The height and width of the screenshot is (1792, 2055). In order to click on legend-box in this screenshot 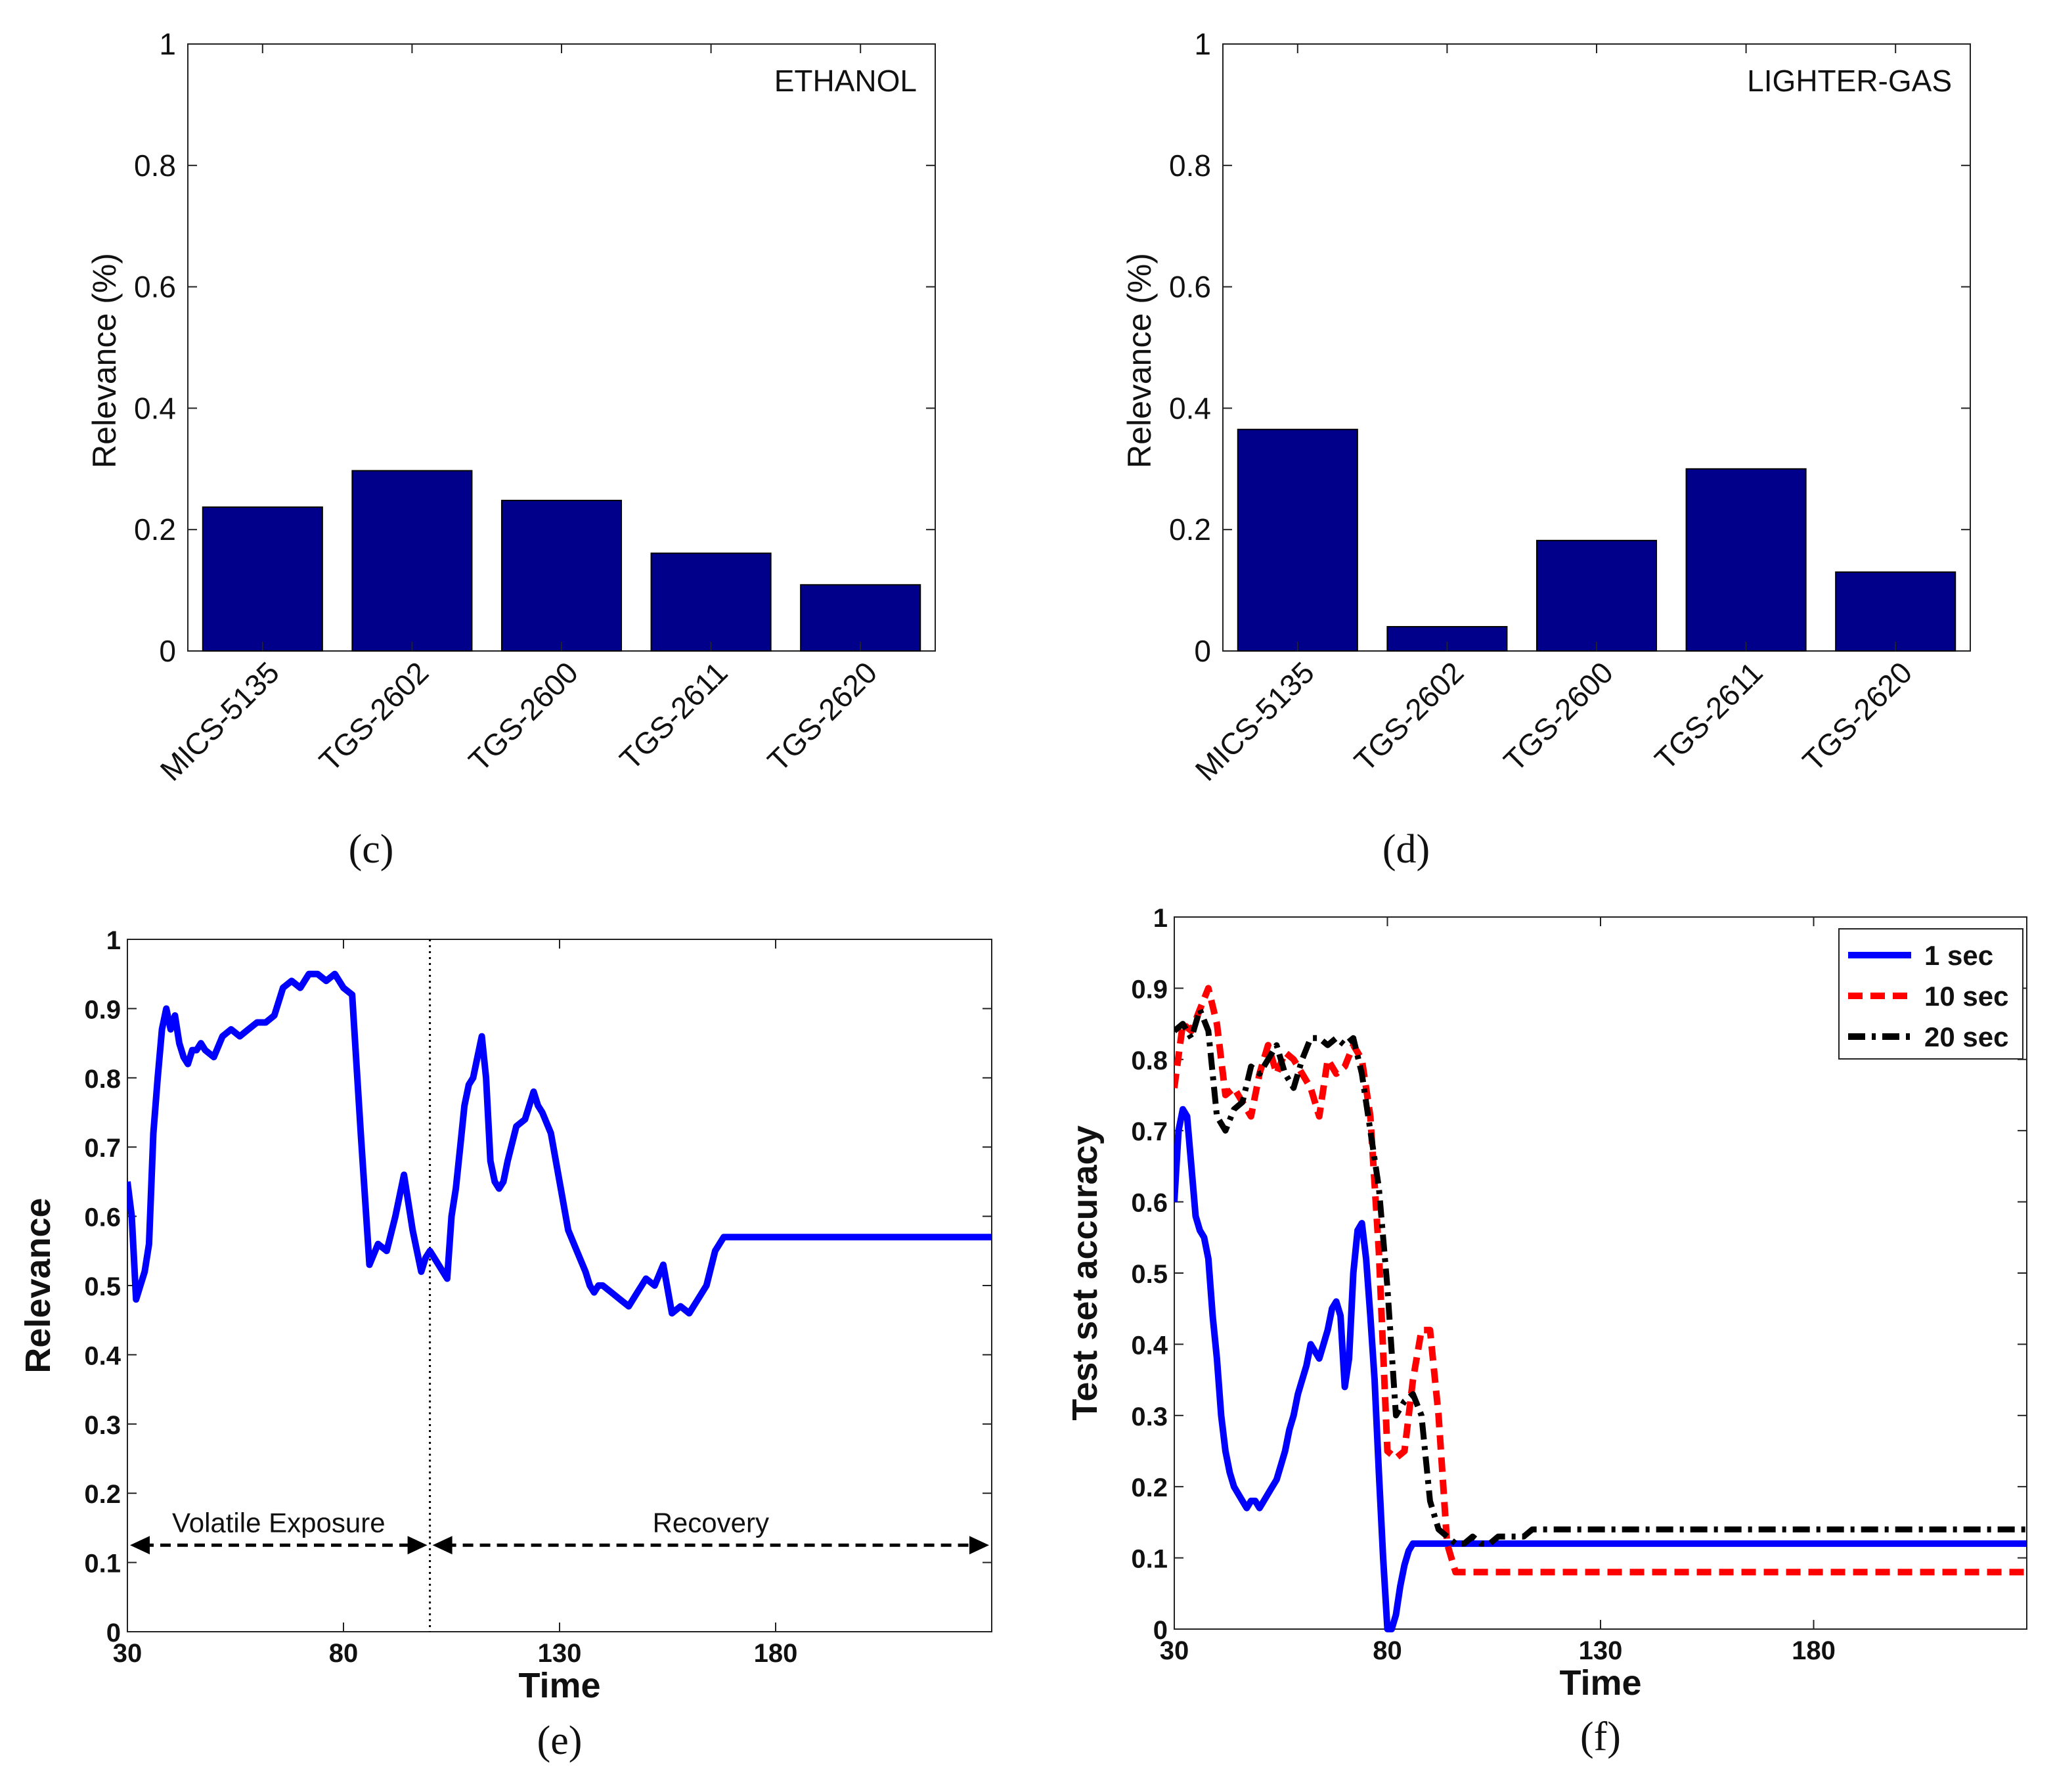, I will do `click(1930, 994)`.